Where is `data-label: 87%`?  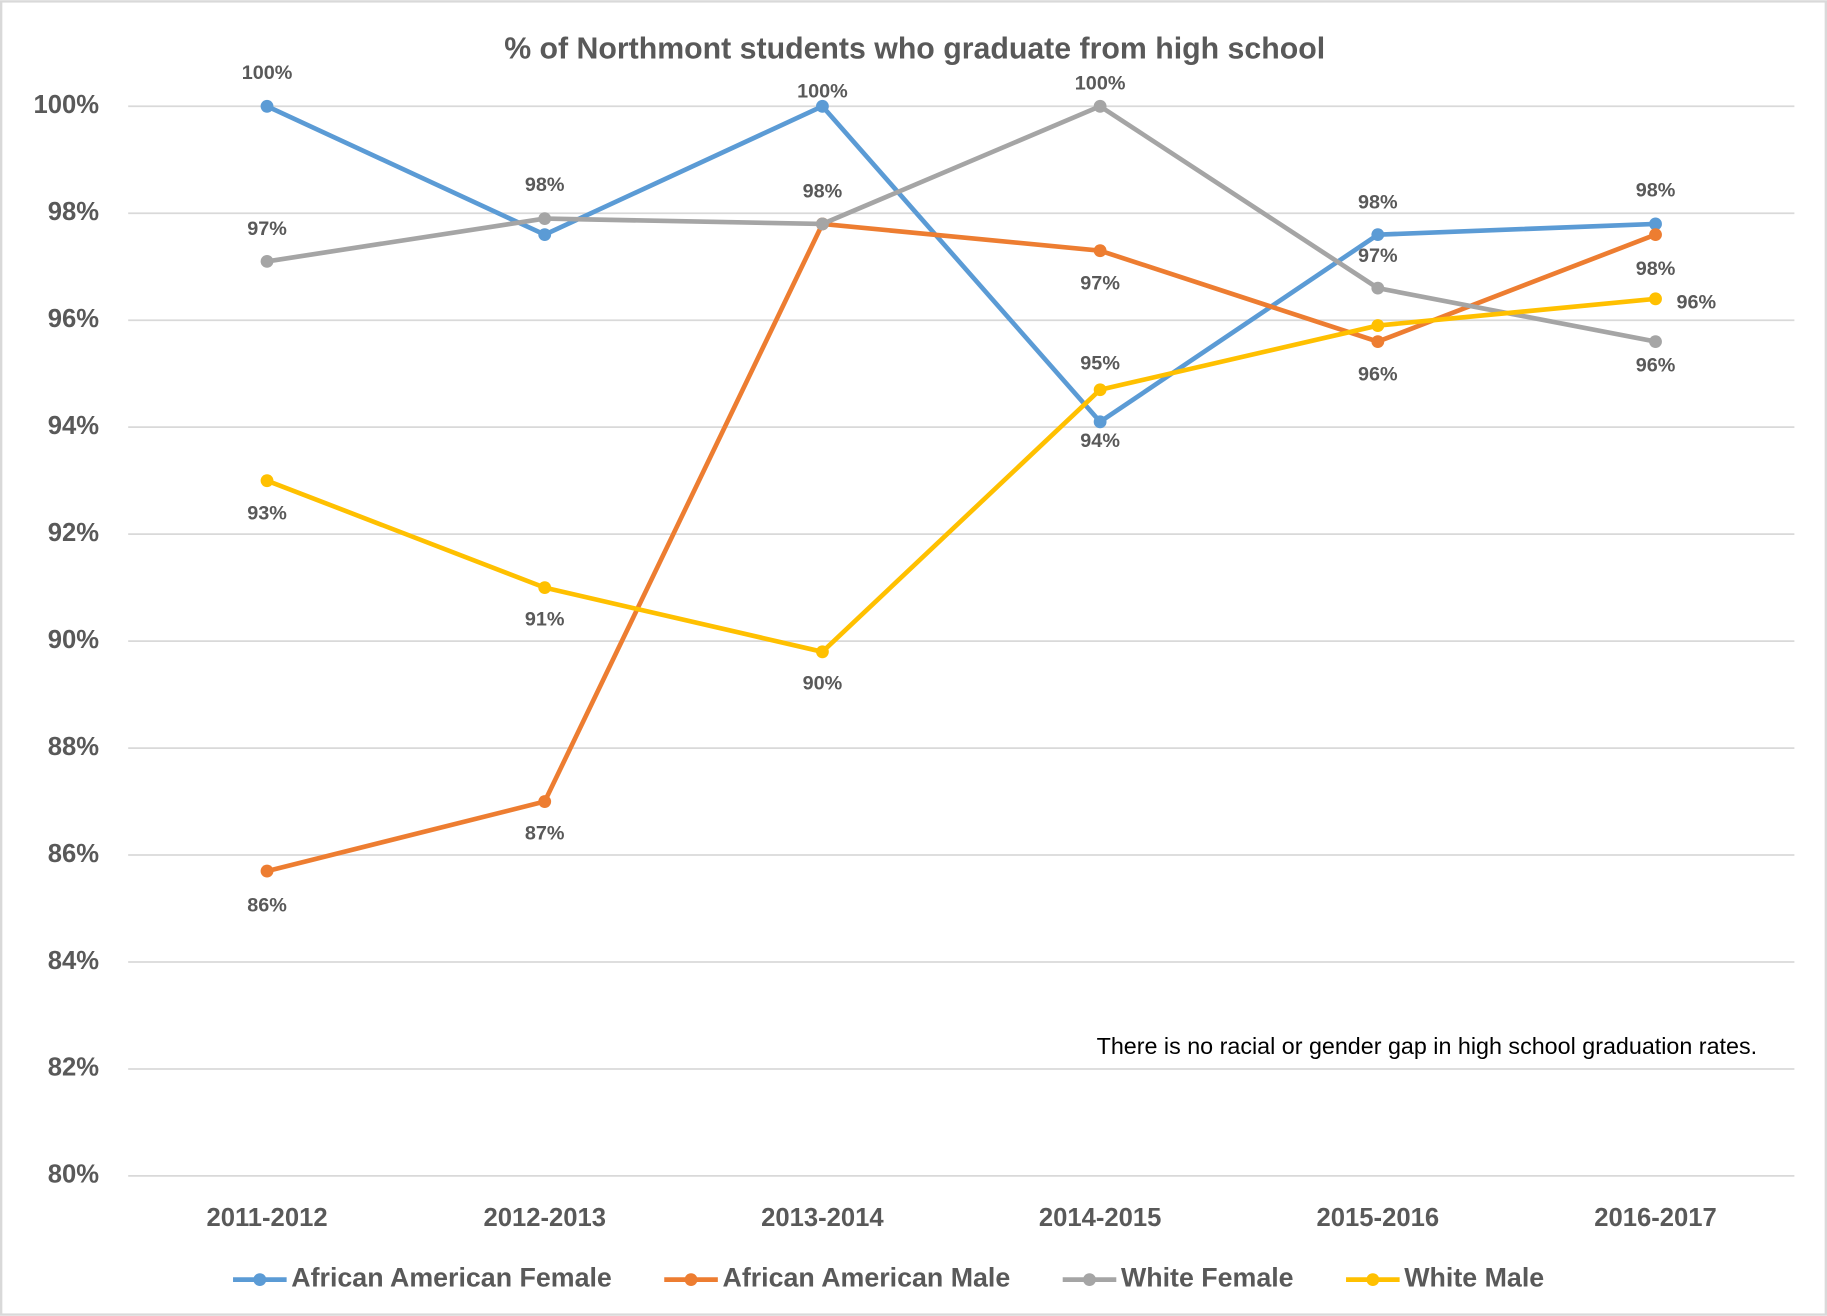
data-label: 87% is located at coordinates (545, 833).